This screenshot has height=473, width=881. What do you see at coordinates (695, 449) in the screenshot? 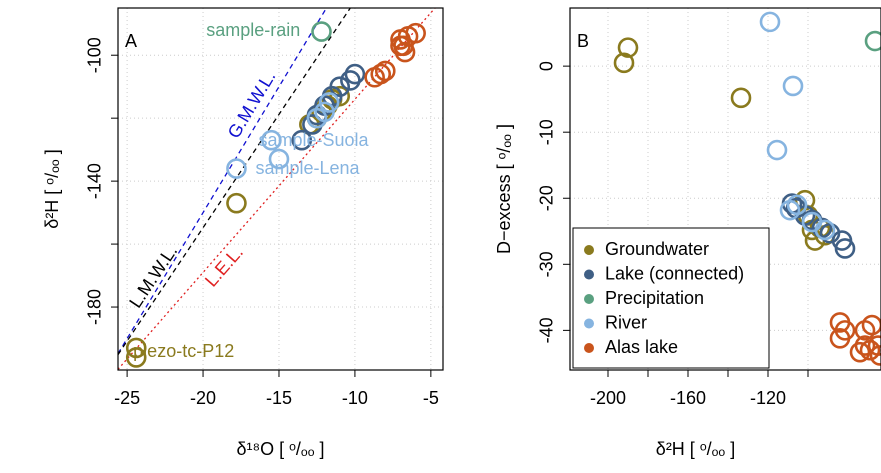
I see `x-axis-label: δ²H [ ᵒ/ₒₒ ]` at bounding box center [695, 449].